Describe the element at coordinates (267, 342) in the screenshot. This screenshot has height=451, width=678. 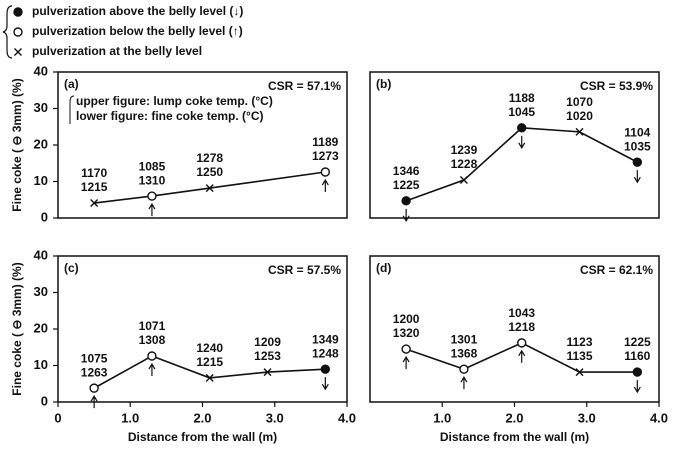
I see `upper-temp: 1209` at that location.